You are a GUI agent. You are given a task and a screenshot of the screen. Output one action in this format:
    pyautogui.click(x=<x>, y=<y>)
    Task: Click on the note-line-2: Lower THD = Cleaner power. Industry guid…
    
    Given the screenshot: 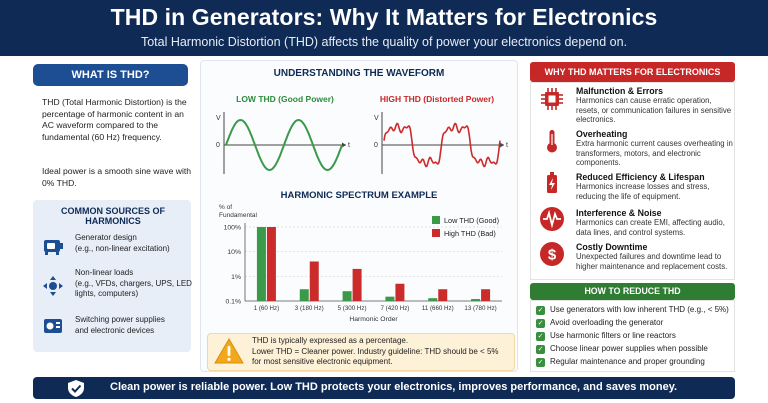 What is the action you would take?
    pyautogui.click(x=375, y=351)
    